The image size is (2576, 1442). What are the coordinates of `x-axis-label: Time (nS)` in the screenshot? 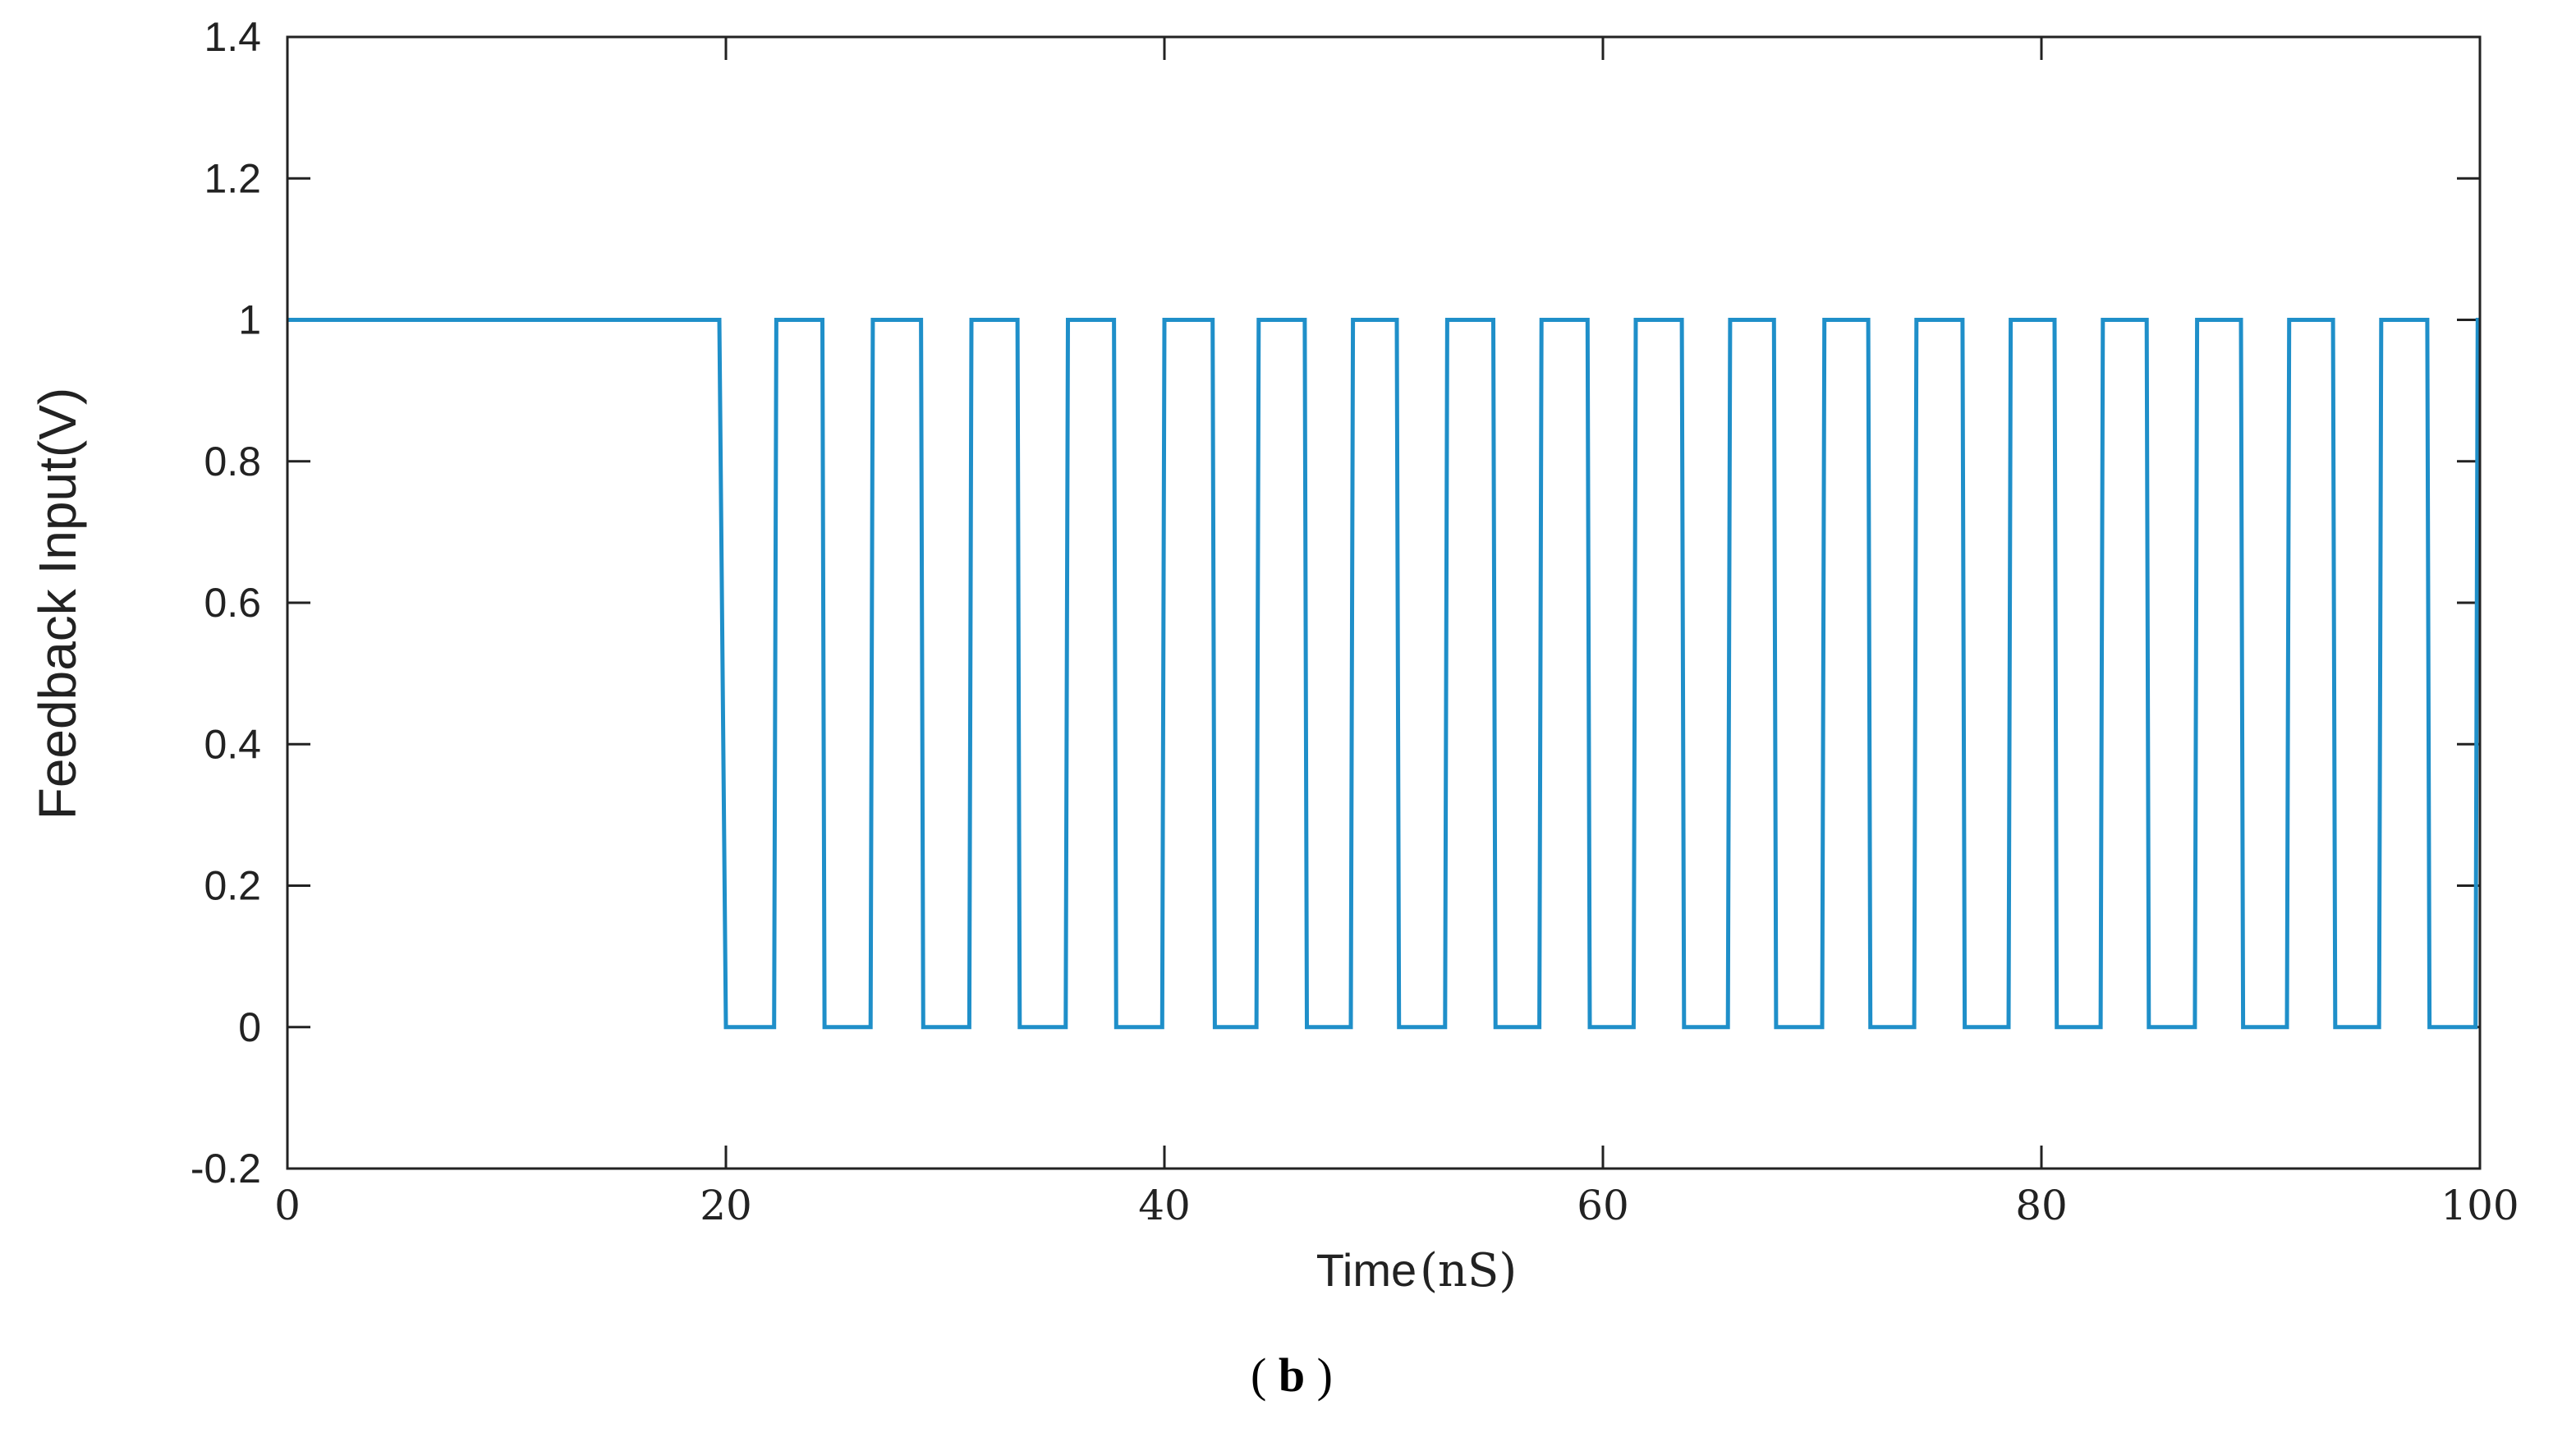 It's located at (1417, 1270).